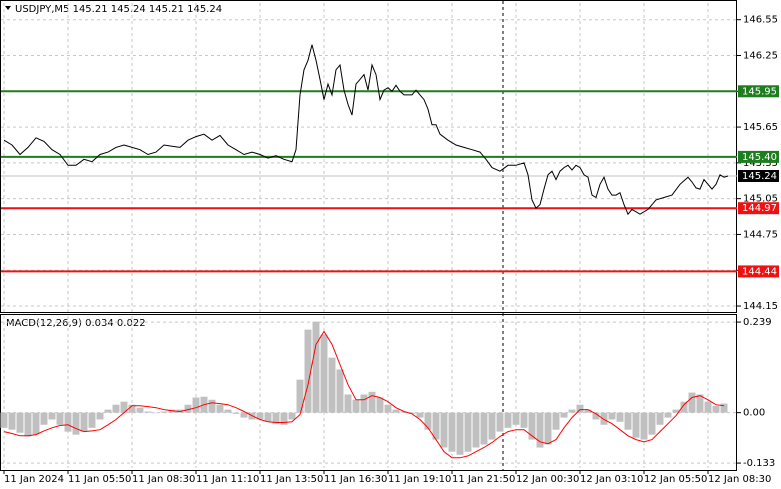  I want to click on last-price-label: 145.24, so click(759, 176).